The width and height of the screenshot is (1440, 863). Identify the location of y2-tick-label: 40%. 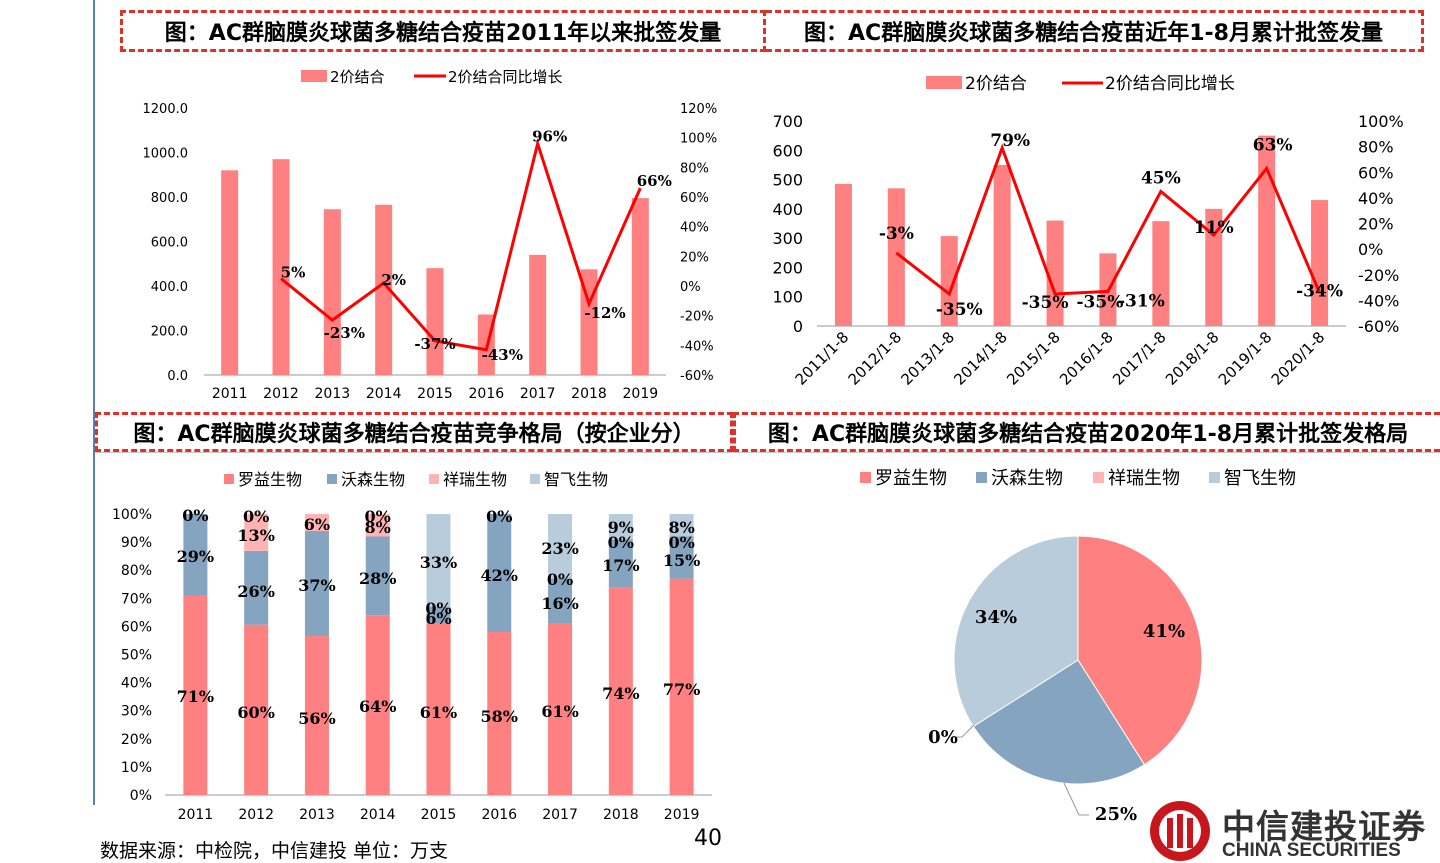
(694, 228).